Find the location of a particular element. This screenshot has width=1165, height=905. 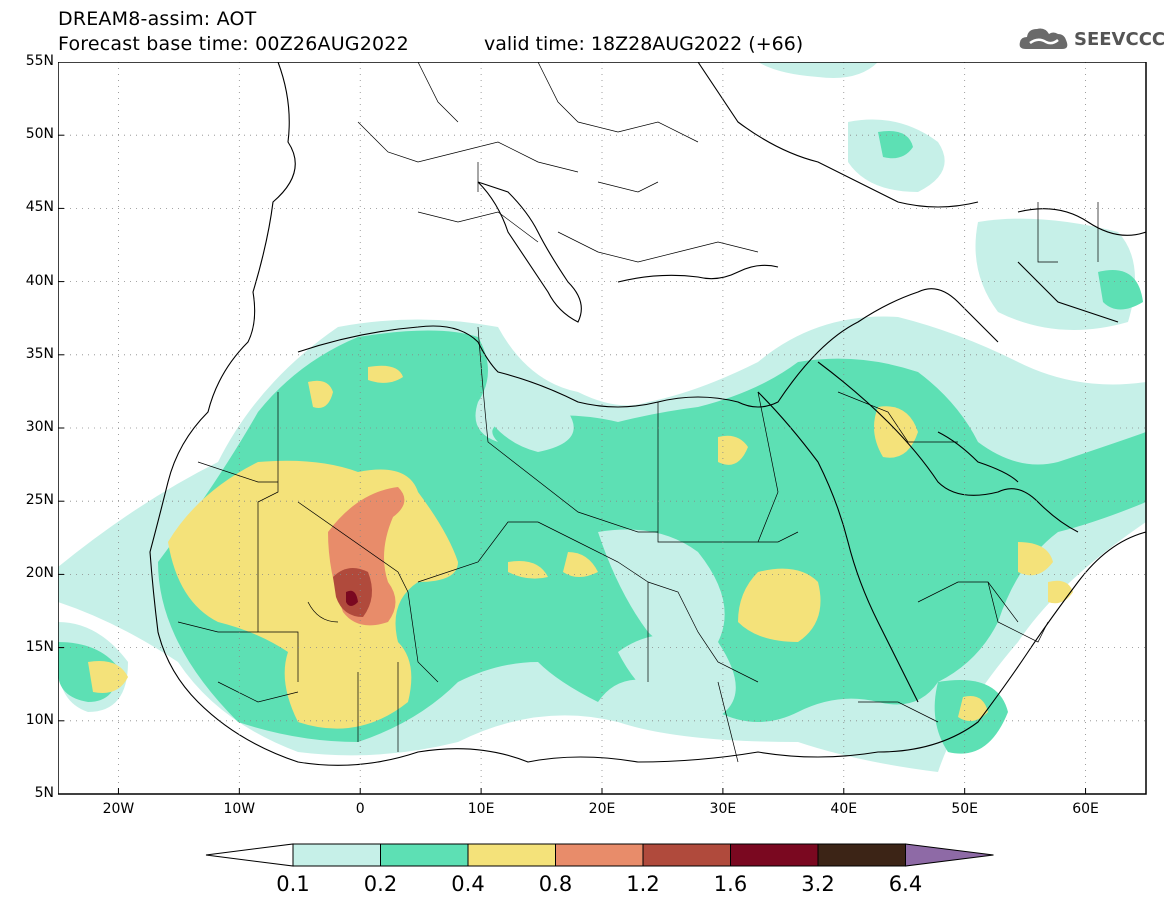

colorbar-label: 1.2 is located at coordinates (643, 884).